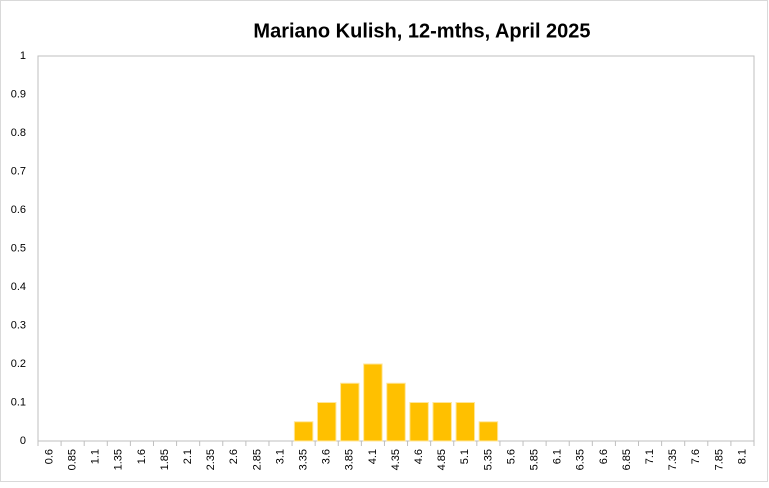 This screenshot has height=488, width=769. Describe the element at coordinates (142, 456) in the screenshot. I see `x-tick-label: 1.6` at that location.